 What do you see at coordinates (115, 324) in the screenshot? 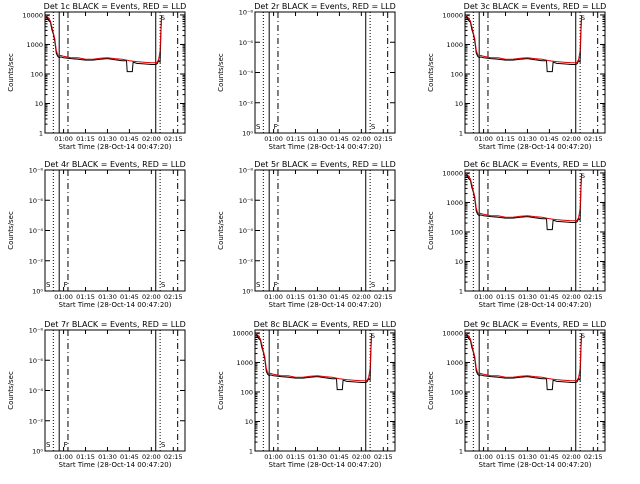
I see `panel-title: Det 7r BLACK = Events, RED = LLD` at bounding box center [115, 324].